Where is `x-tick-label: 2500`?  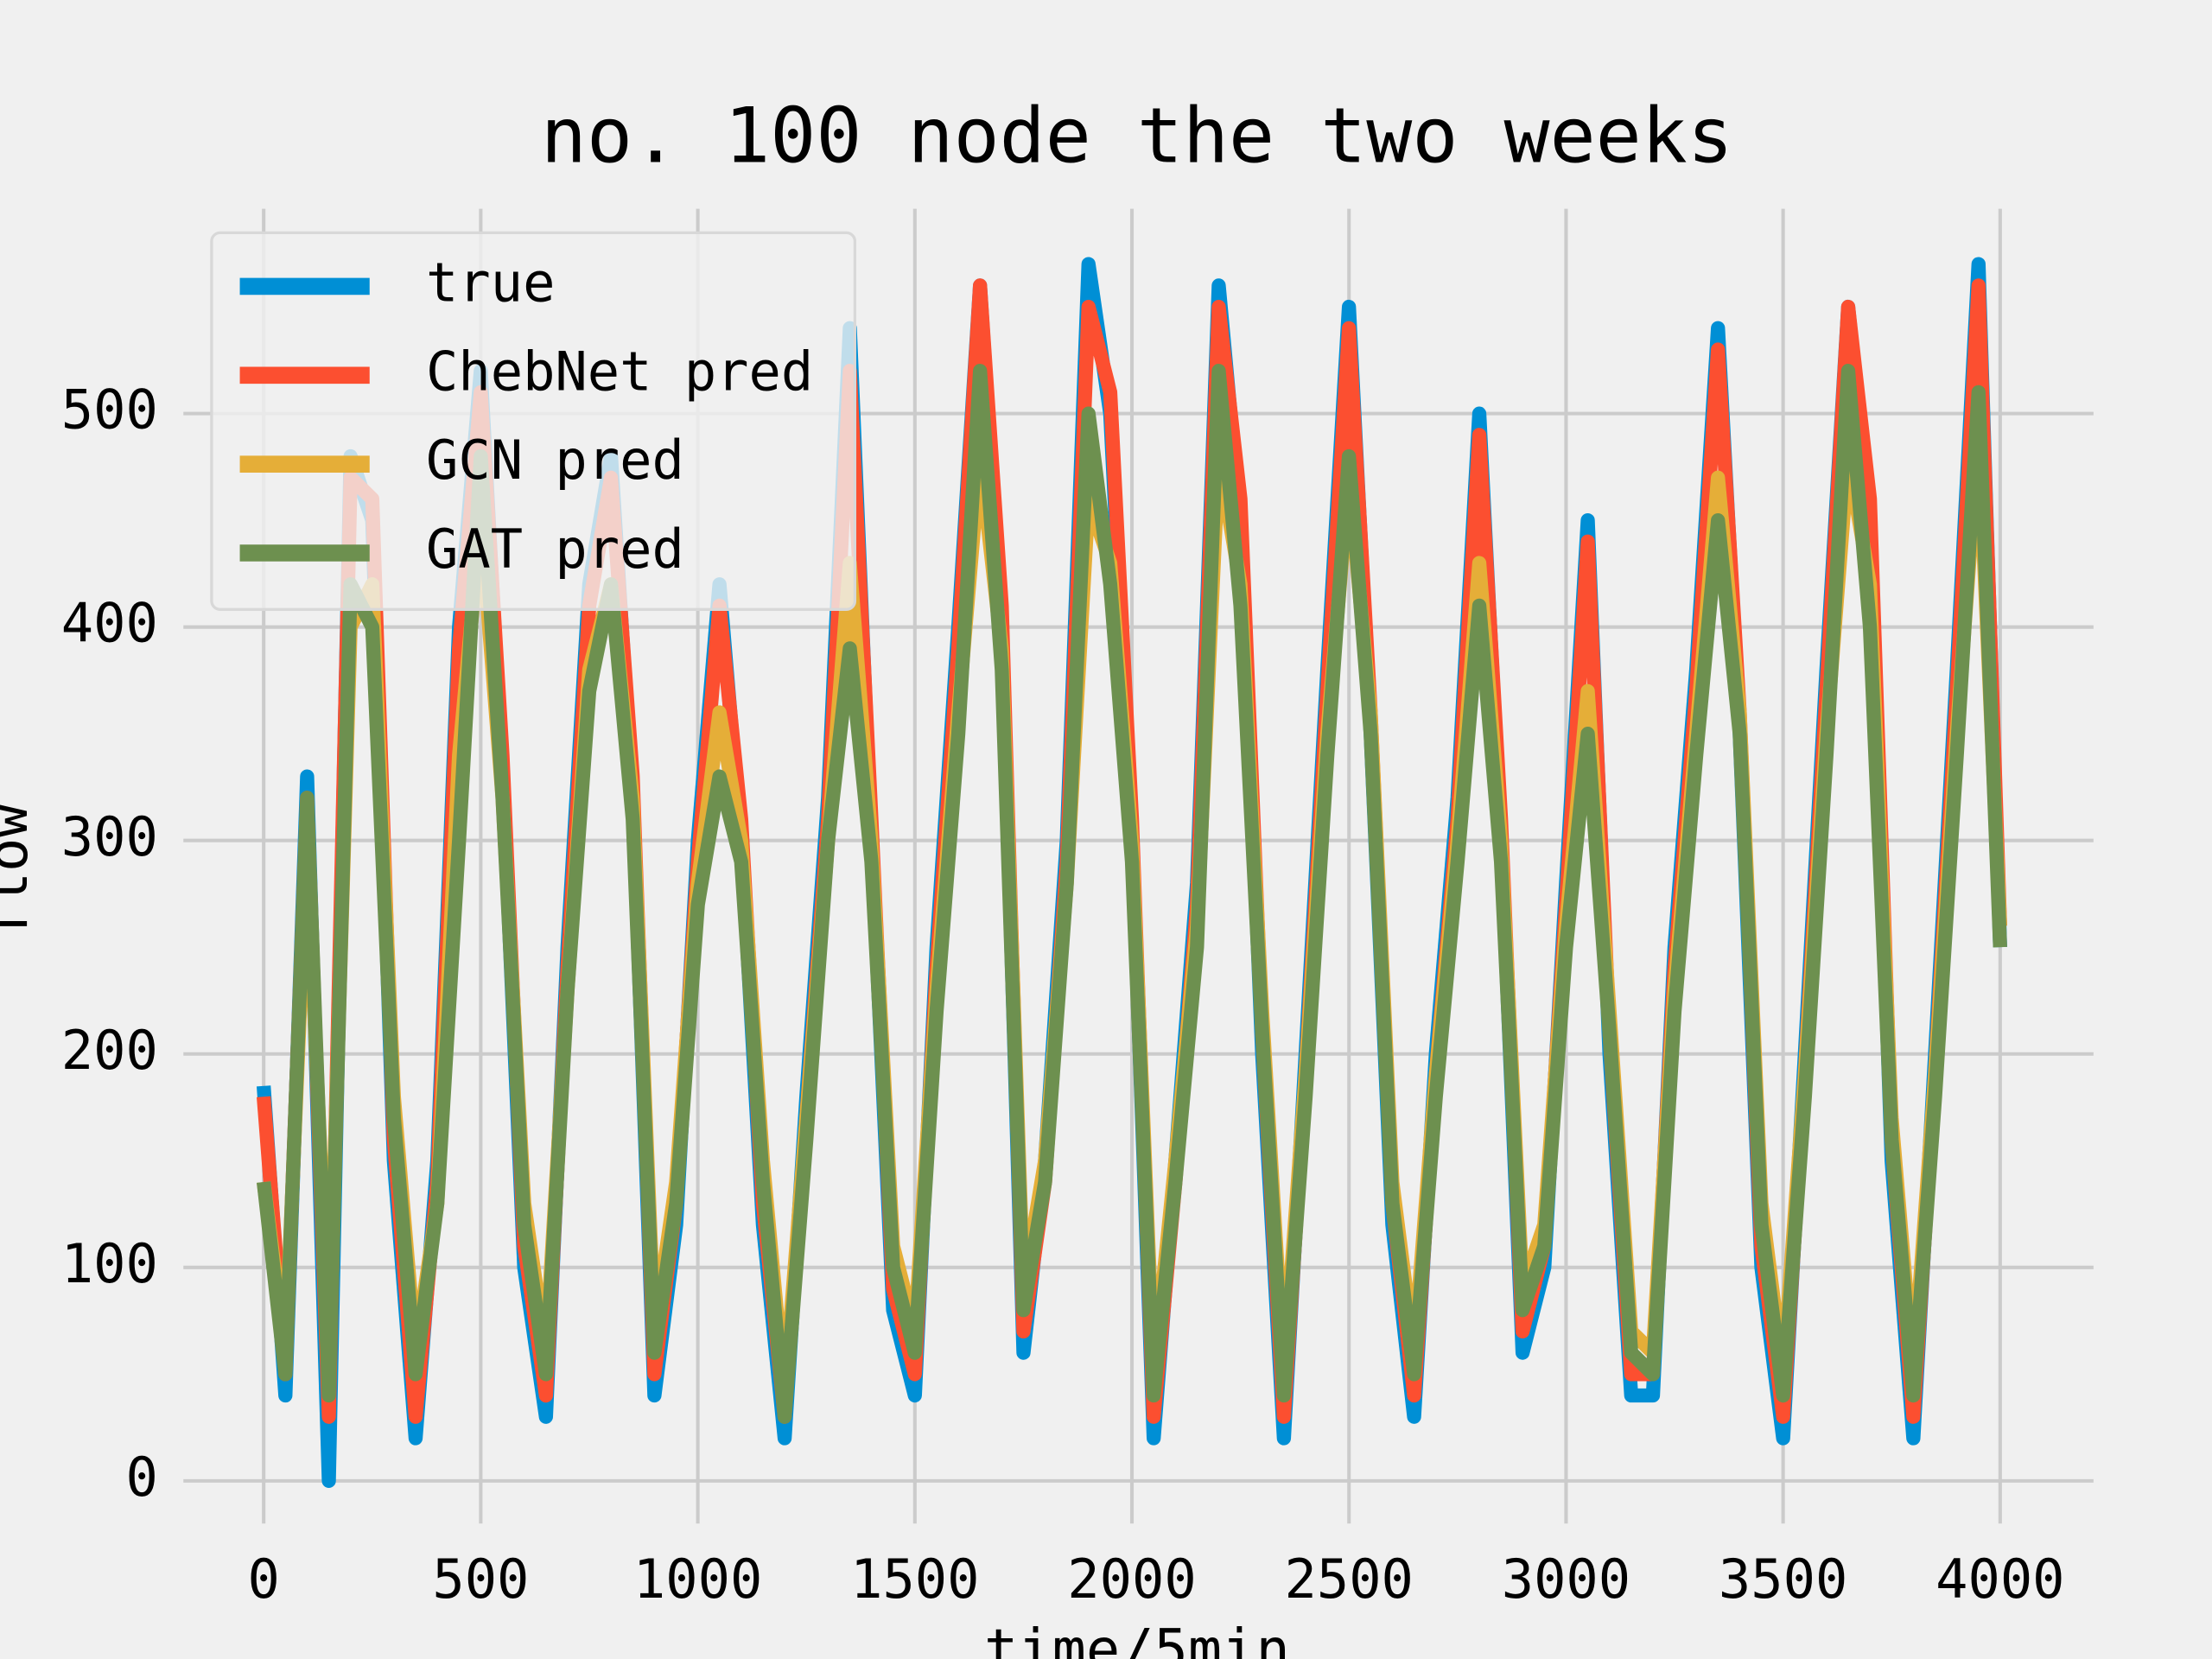 x-tick-label: 2500 is located at coordinates (1349, 1579).